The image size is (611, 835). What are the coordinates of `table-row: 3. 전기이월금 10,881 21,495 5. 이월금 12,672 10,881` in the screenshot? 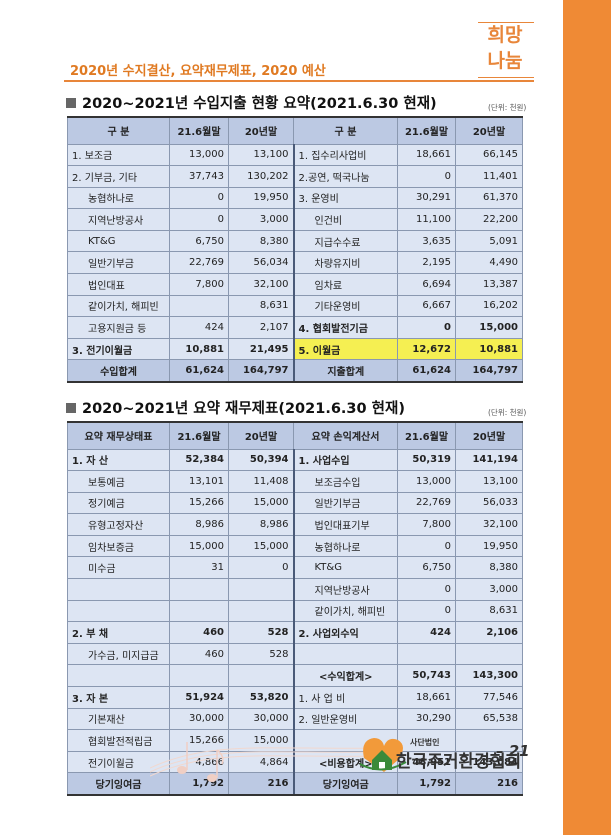 It's located at (295, 349).